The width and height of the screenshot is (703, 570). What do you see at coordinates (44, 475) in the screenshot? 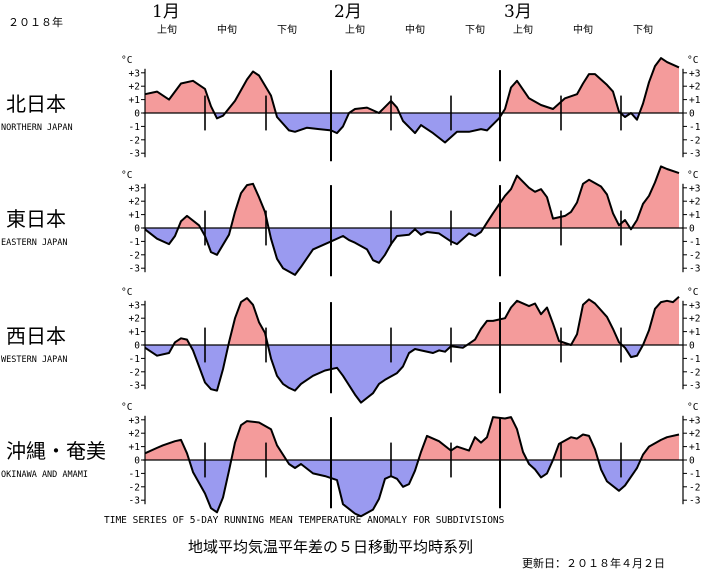
I see `region-name-en: OKINAWA AND AMAMI` at bounding box center [44, 475].